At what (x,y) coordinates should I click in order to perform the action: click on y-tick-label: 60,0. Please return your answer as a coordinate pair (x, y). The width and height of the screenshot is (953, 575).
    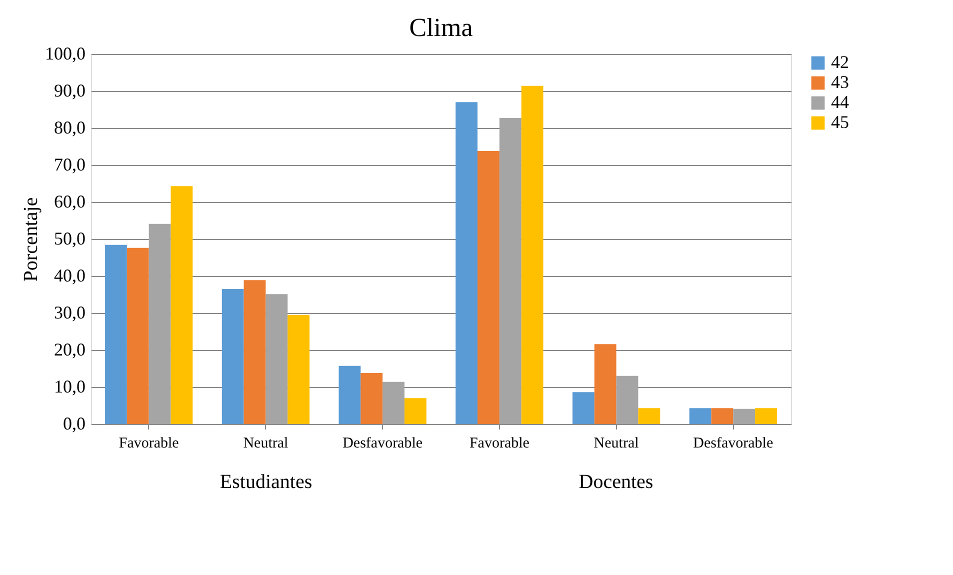
    Looking at the image, I should click on (70, 202).